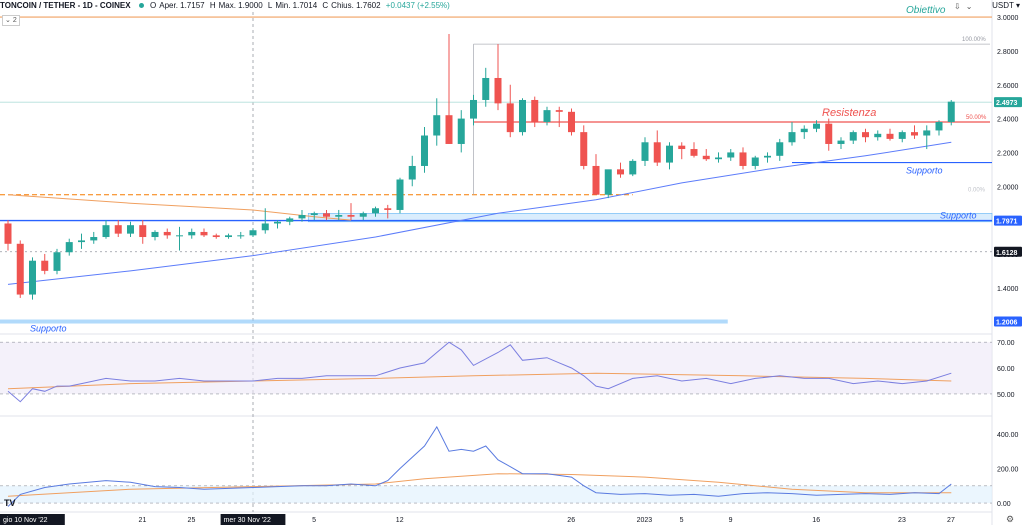 This screenshot has width=1024, height=525. What do you see at coordinates (977, 191) in the screenshot?
I see `fib-label-0: 0.00%` at bounding box center [977, 191].